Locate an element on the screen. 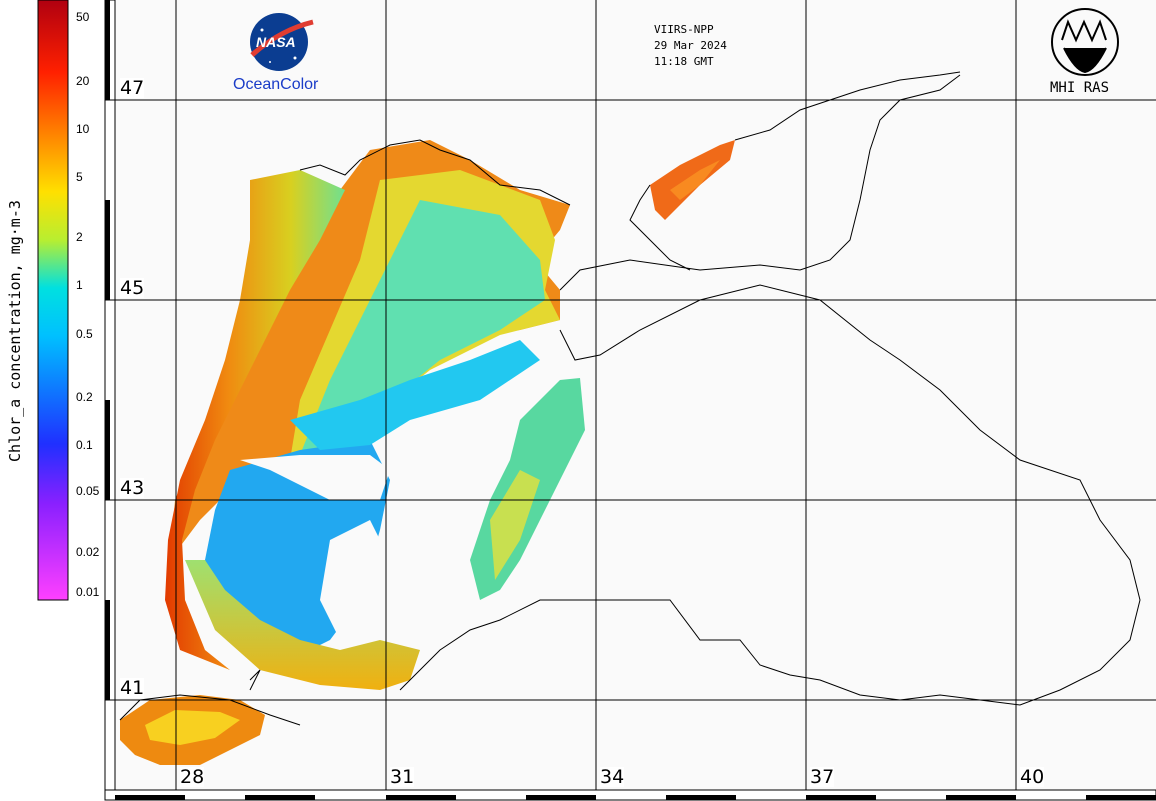 Image resolution: width=1156 pixels, height=801 pixels. nasa-wordmark: NASA is located at coordinates (276, 42).